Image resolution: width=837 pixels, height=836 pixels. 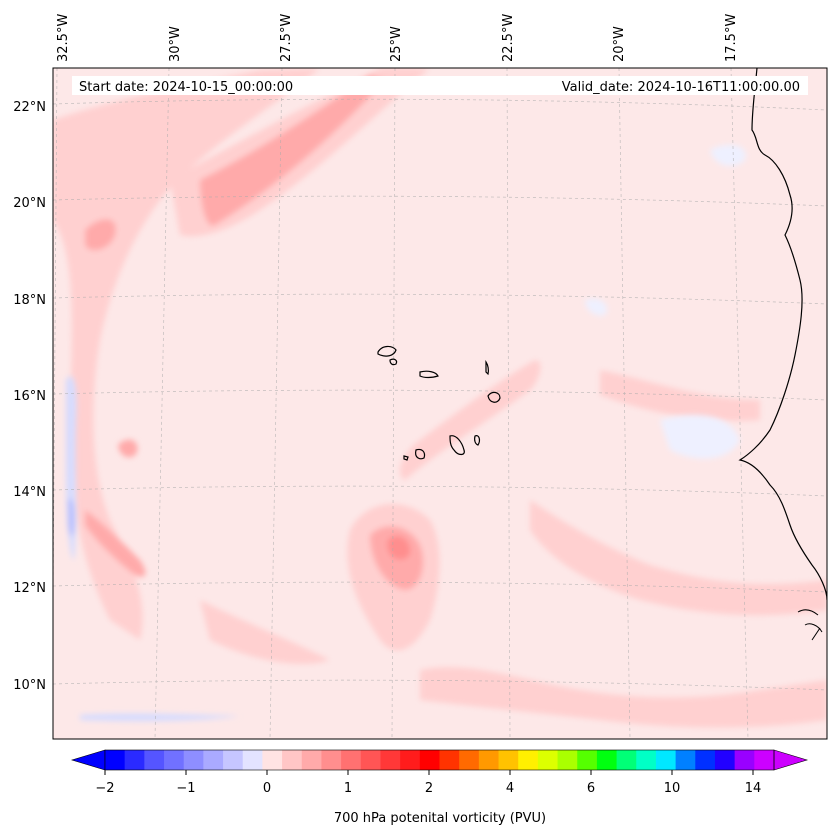 I want to click on colorbar-segments, so click(x=440, y=760).